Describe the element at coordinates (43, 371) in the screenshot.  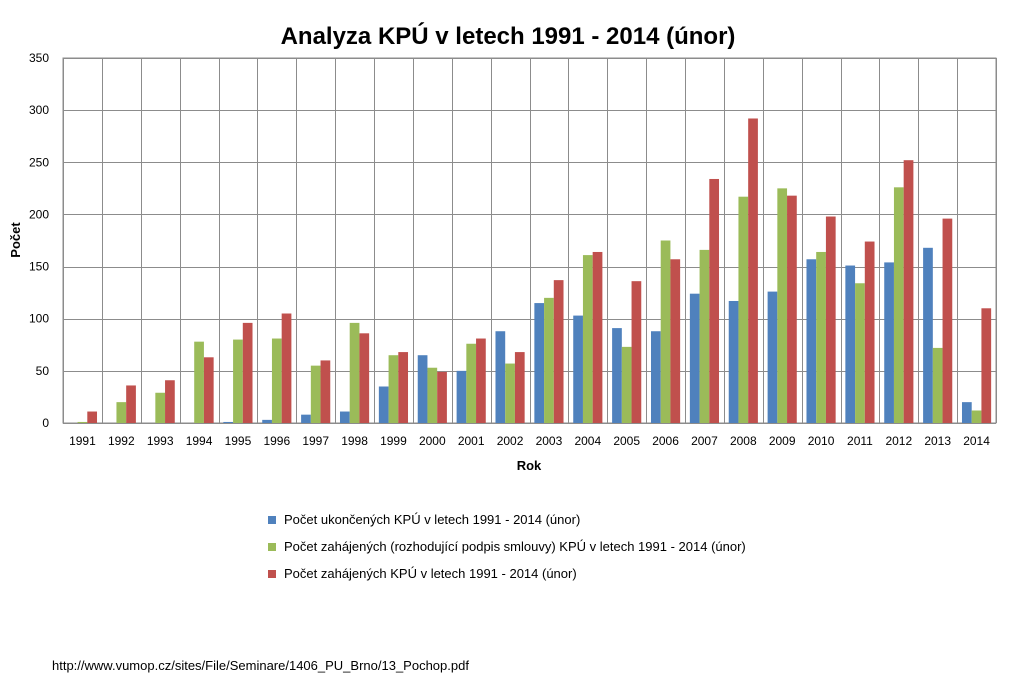
I see `y-tick-label: 50` at that location.